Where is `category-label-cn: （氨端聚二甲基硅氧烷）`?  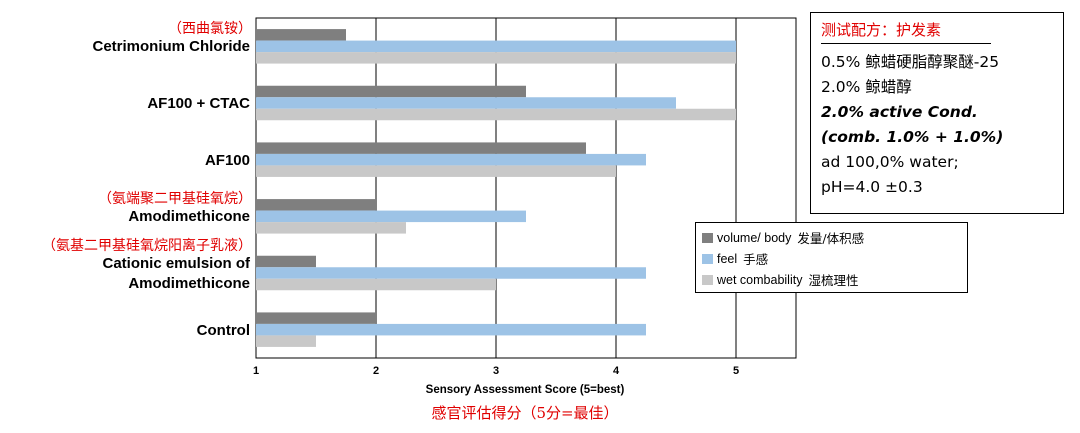 category-label-cn: （氨端聚二甲基硅氧烷） is located at coordinates (175, 199).